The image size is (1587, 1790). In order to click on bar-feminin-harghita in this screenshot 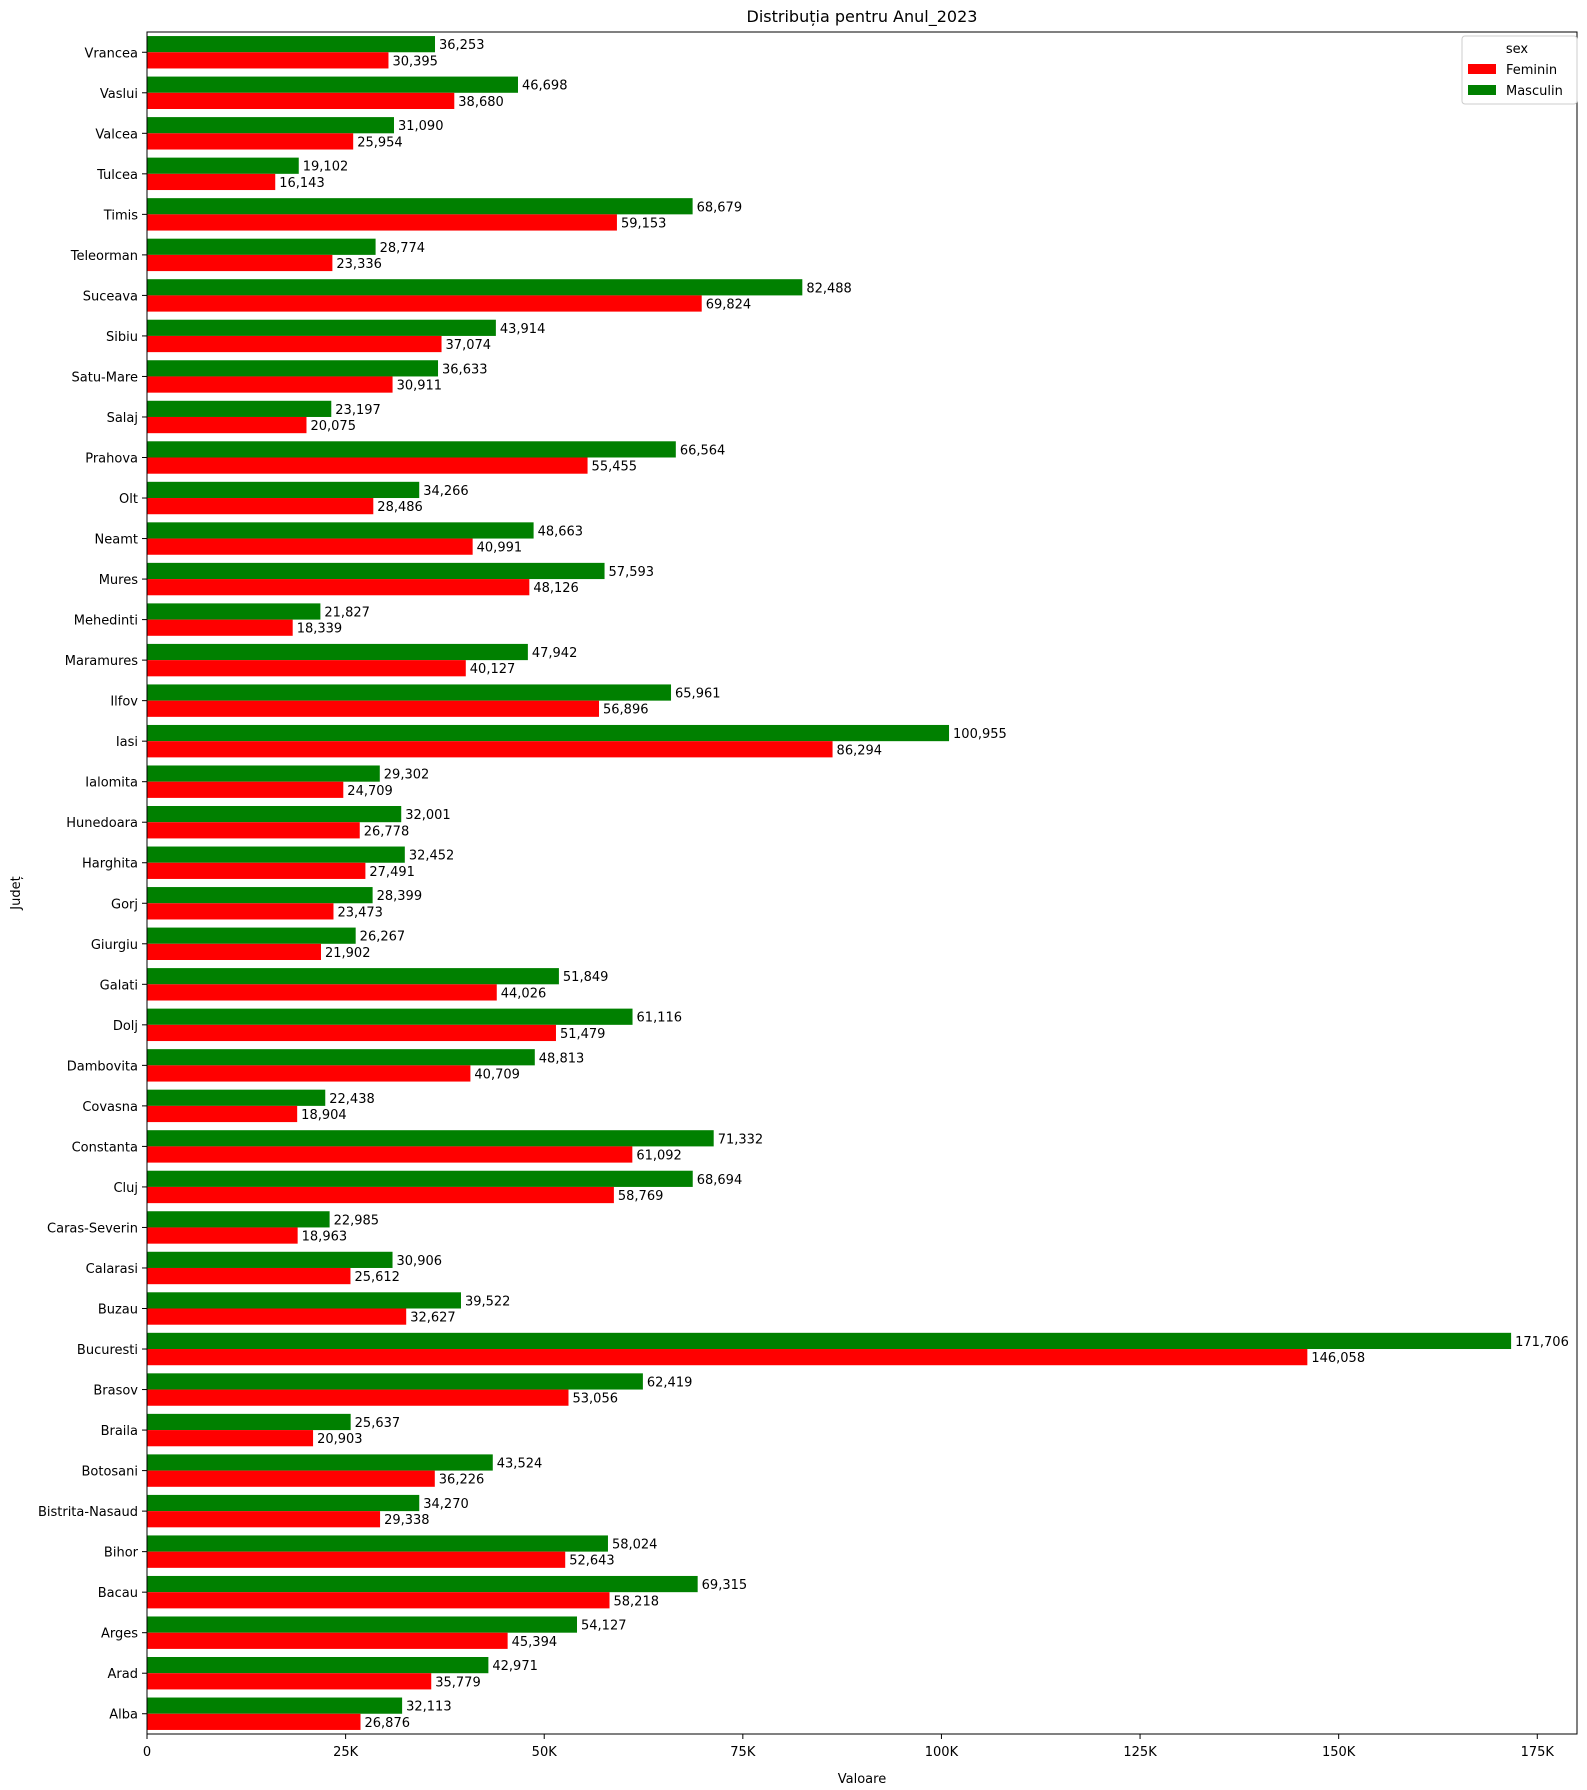, I will do `click(256, 870)`.